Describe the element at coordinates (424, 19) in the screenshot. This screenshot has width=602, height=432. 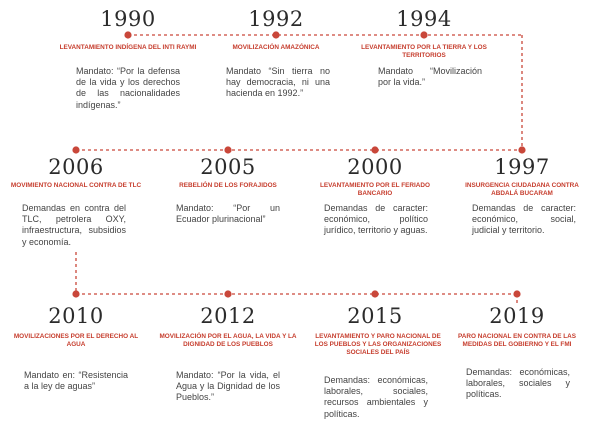
I see `year-label-1994: 1994` at that location.